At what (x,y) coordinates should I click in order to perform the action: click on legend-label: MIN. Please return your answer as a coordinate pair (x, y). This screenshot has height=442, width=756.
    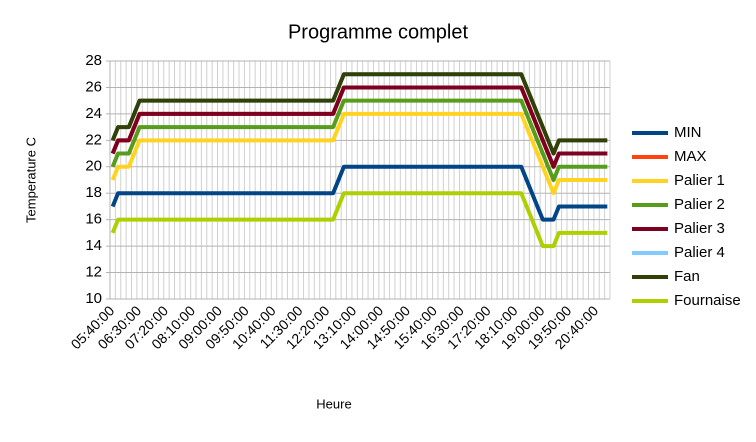
    Looking at the image, I should click on (688, 132).